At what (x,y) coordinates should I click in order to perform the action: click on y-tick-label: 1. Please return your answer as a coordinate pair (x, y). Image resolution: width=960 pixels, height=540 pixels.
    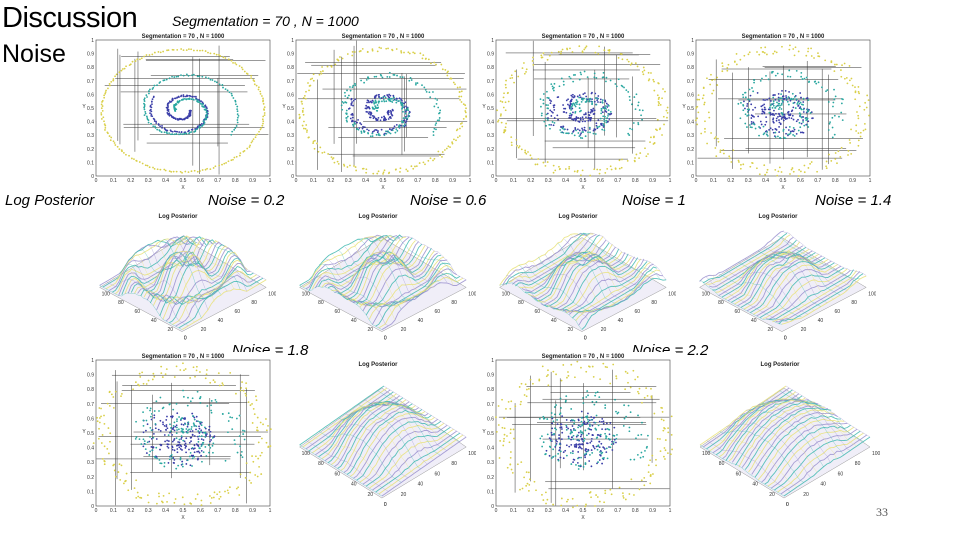
    Looking at the image, I should click on (92, 41).